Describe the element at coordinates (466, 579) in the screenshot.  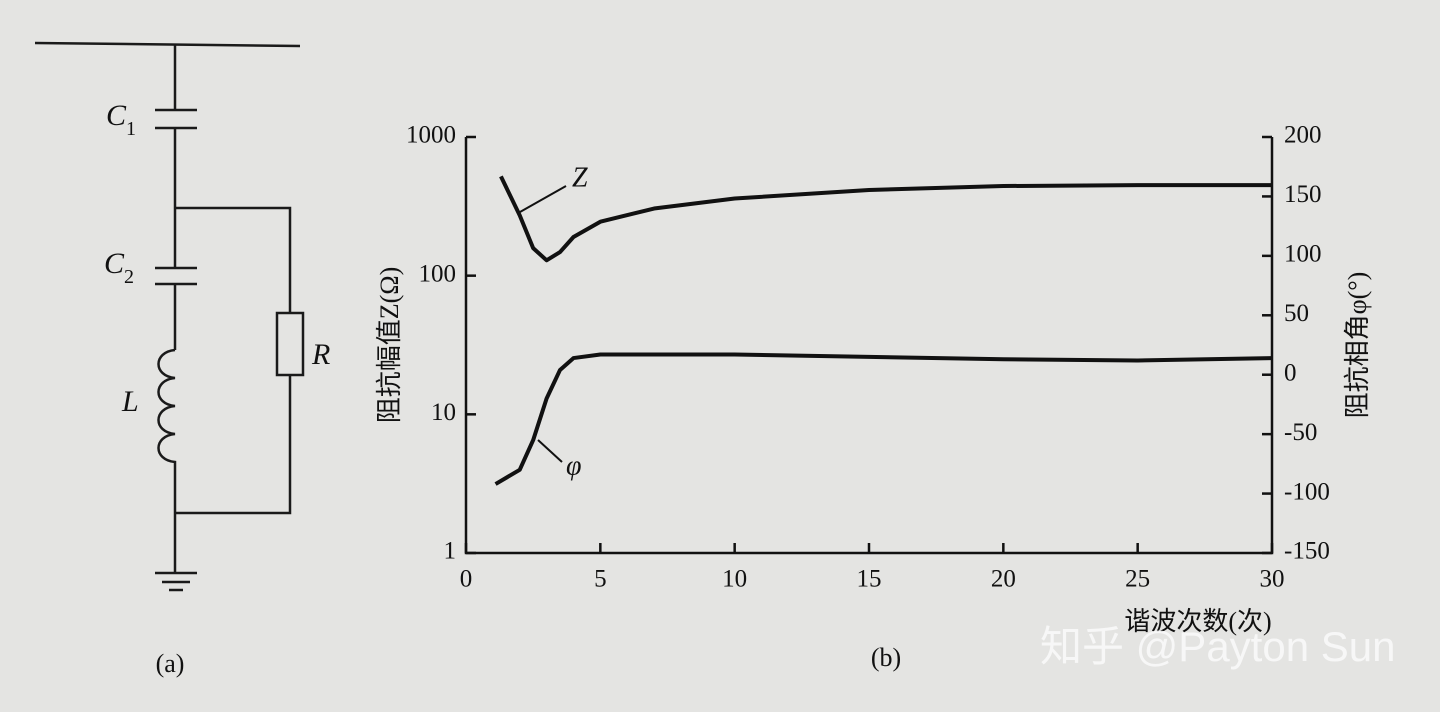
I see `x-tick-label: 0` at that location.